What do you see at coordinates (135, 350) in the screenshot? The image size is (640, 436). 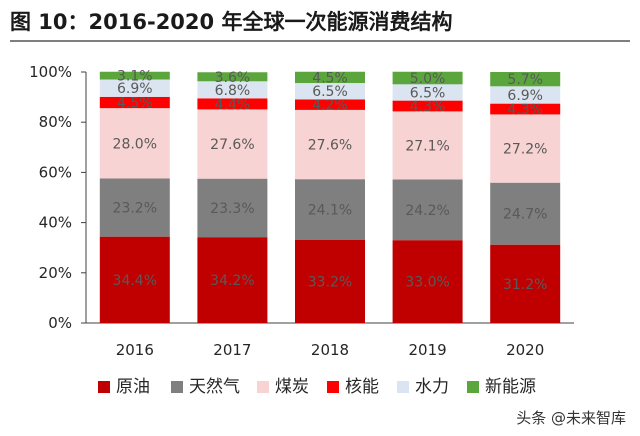 I see `x-tick-label: 2016` at bounding box center [135, 350].